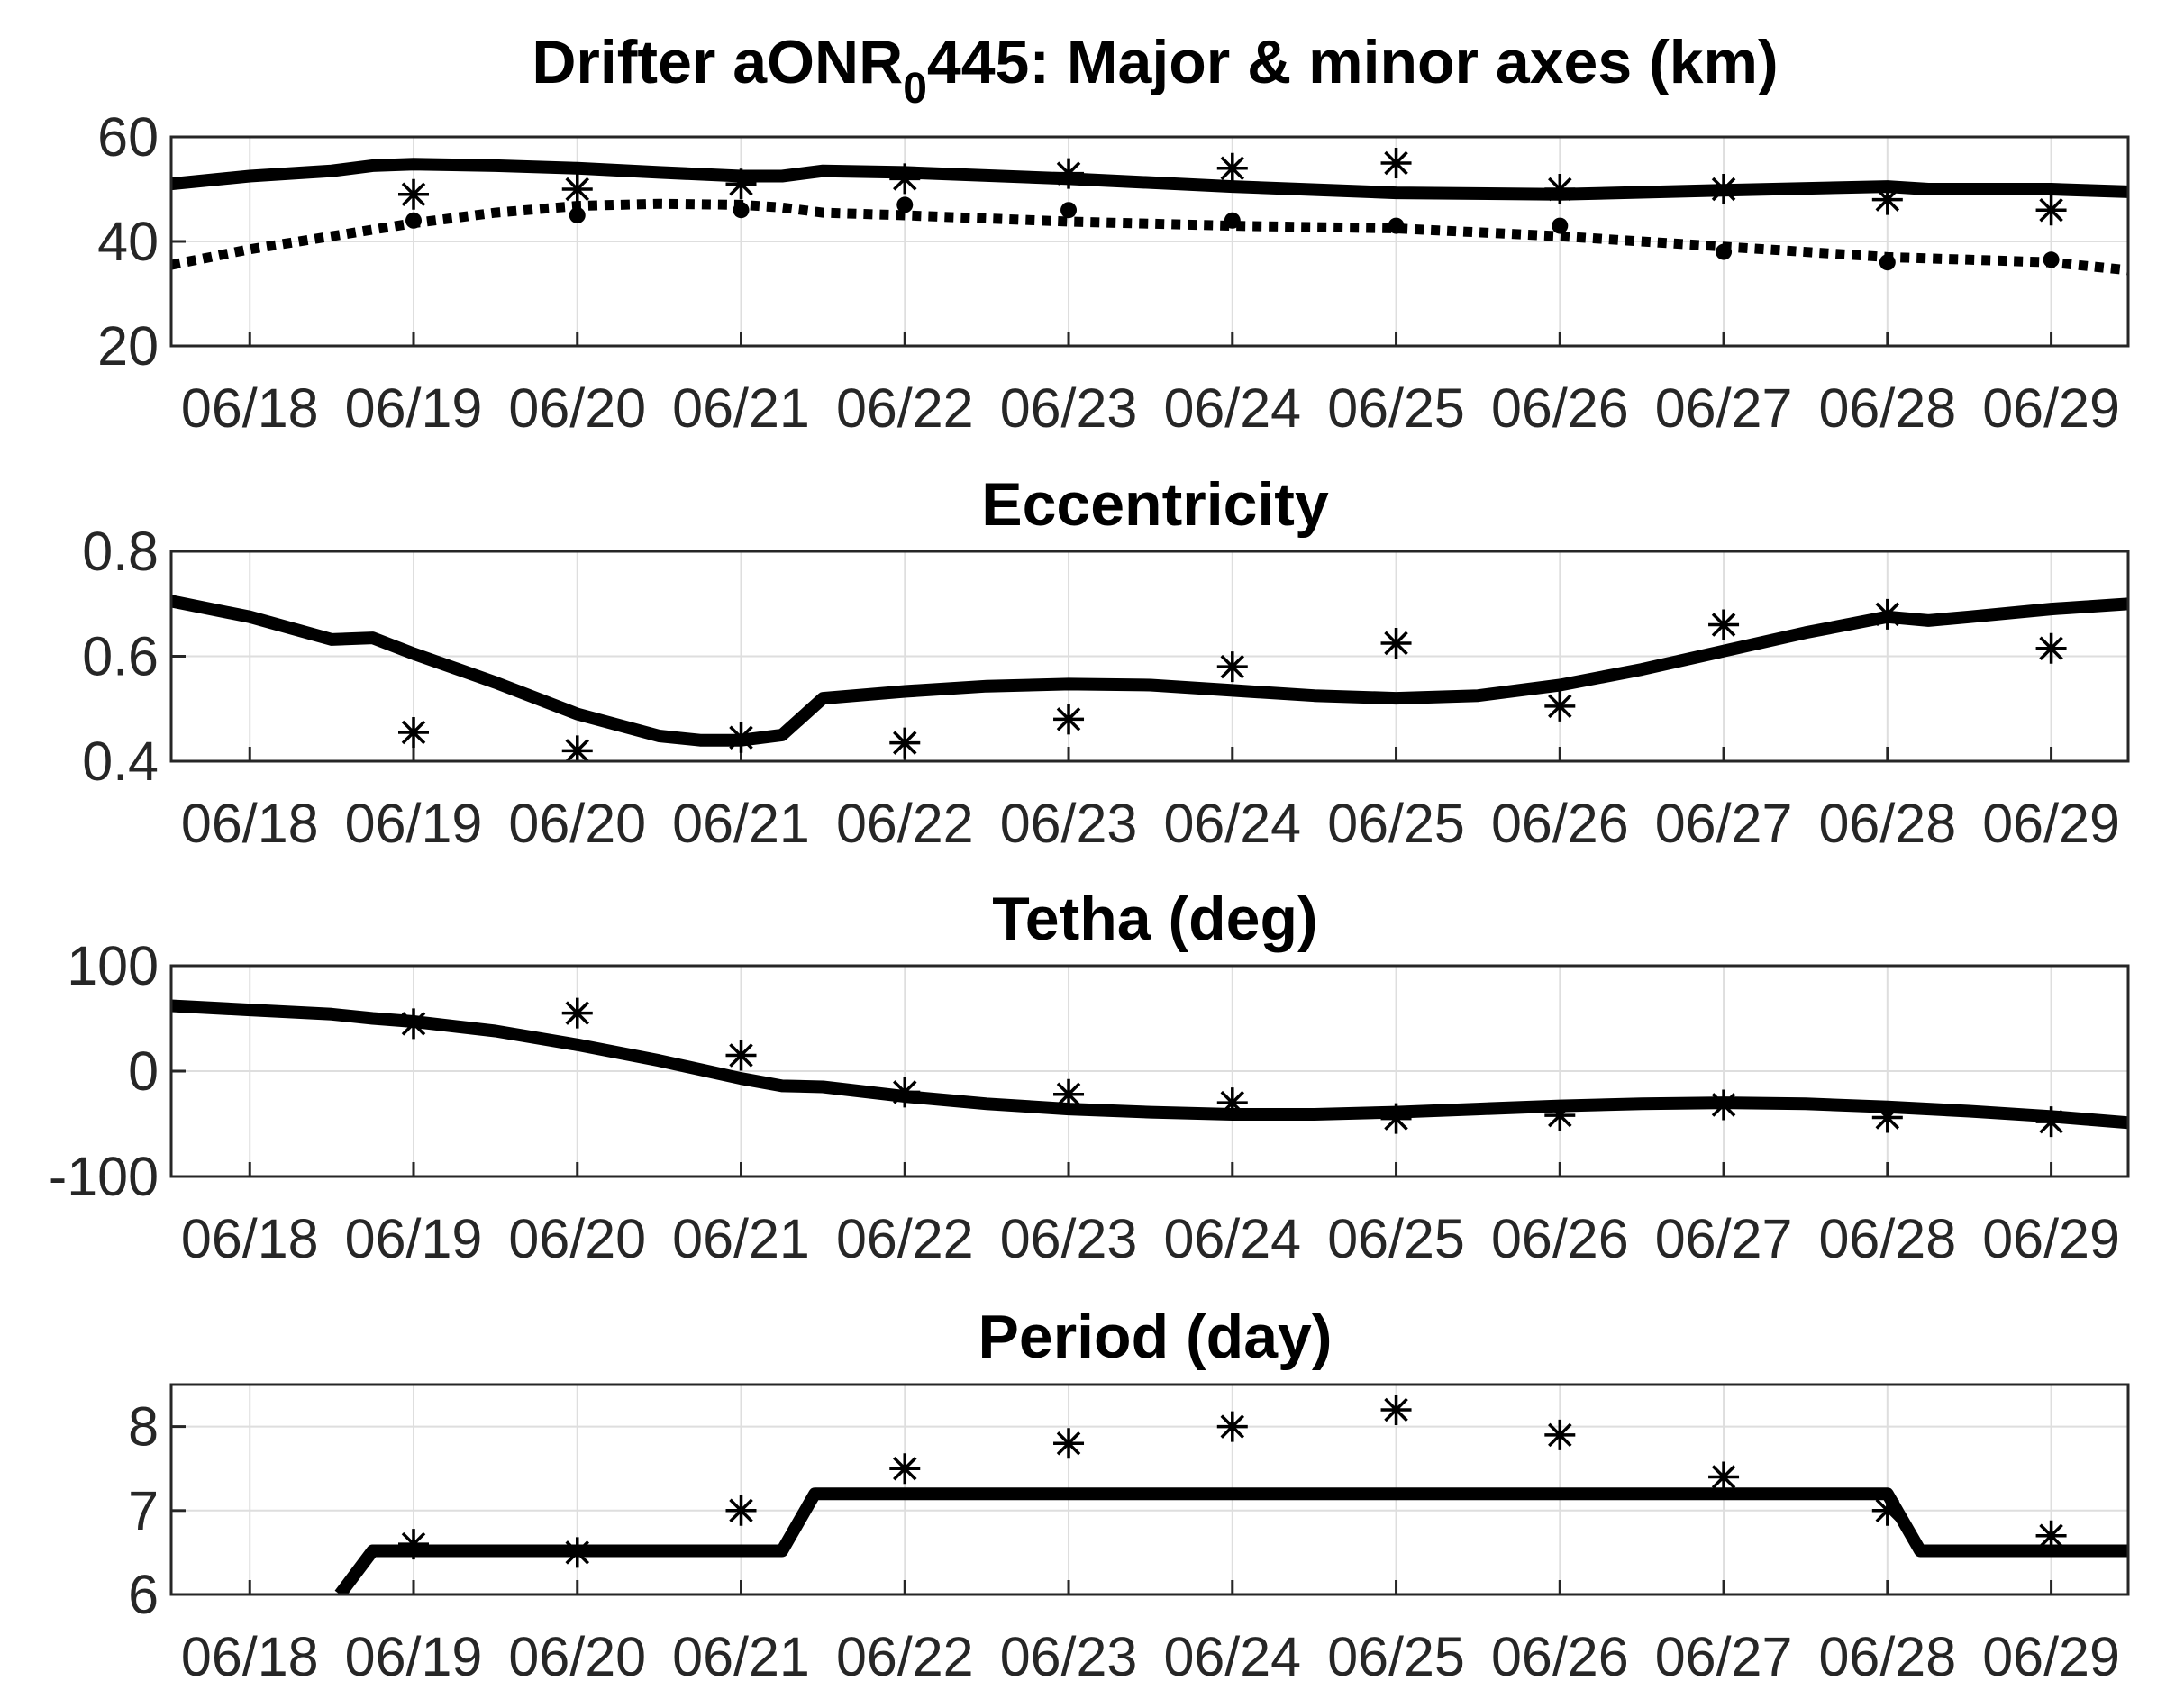  I want to click on y-tick-label: 40, so click(128, 241).